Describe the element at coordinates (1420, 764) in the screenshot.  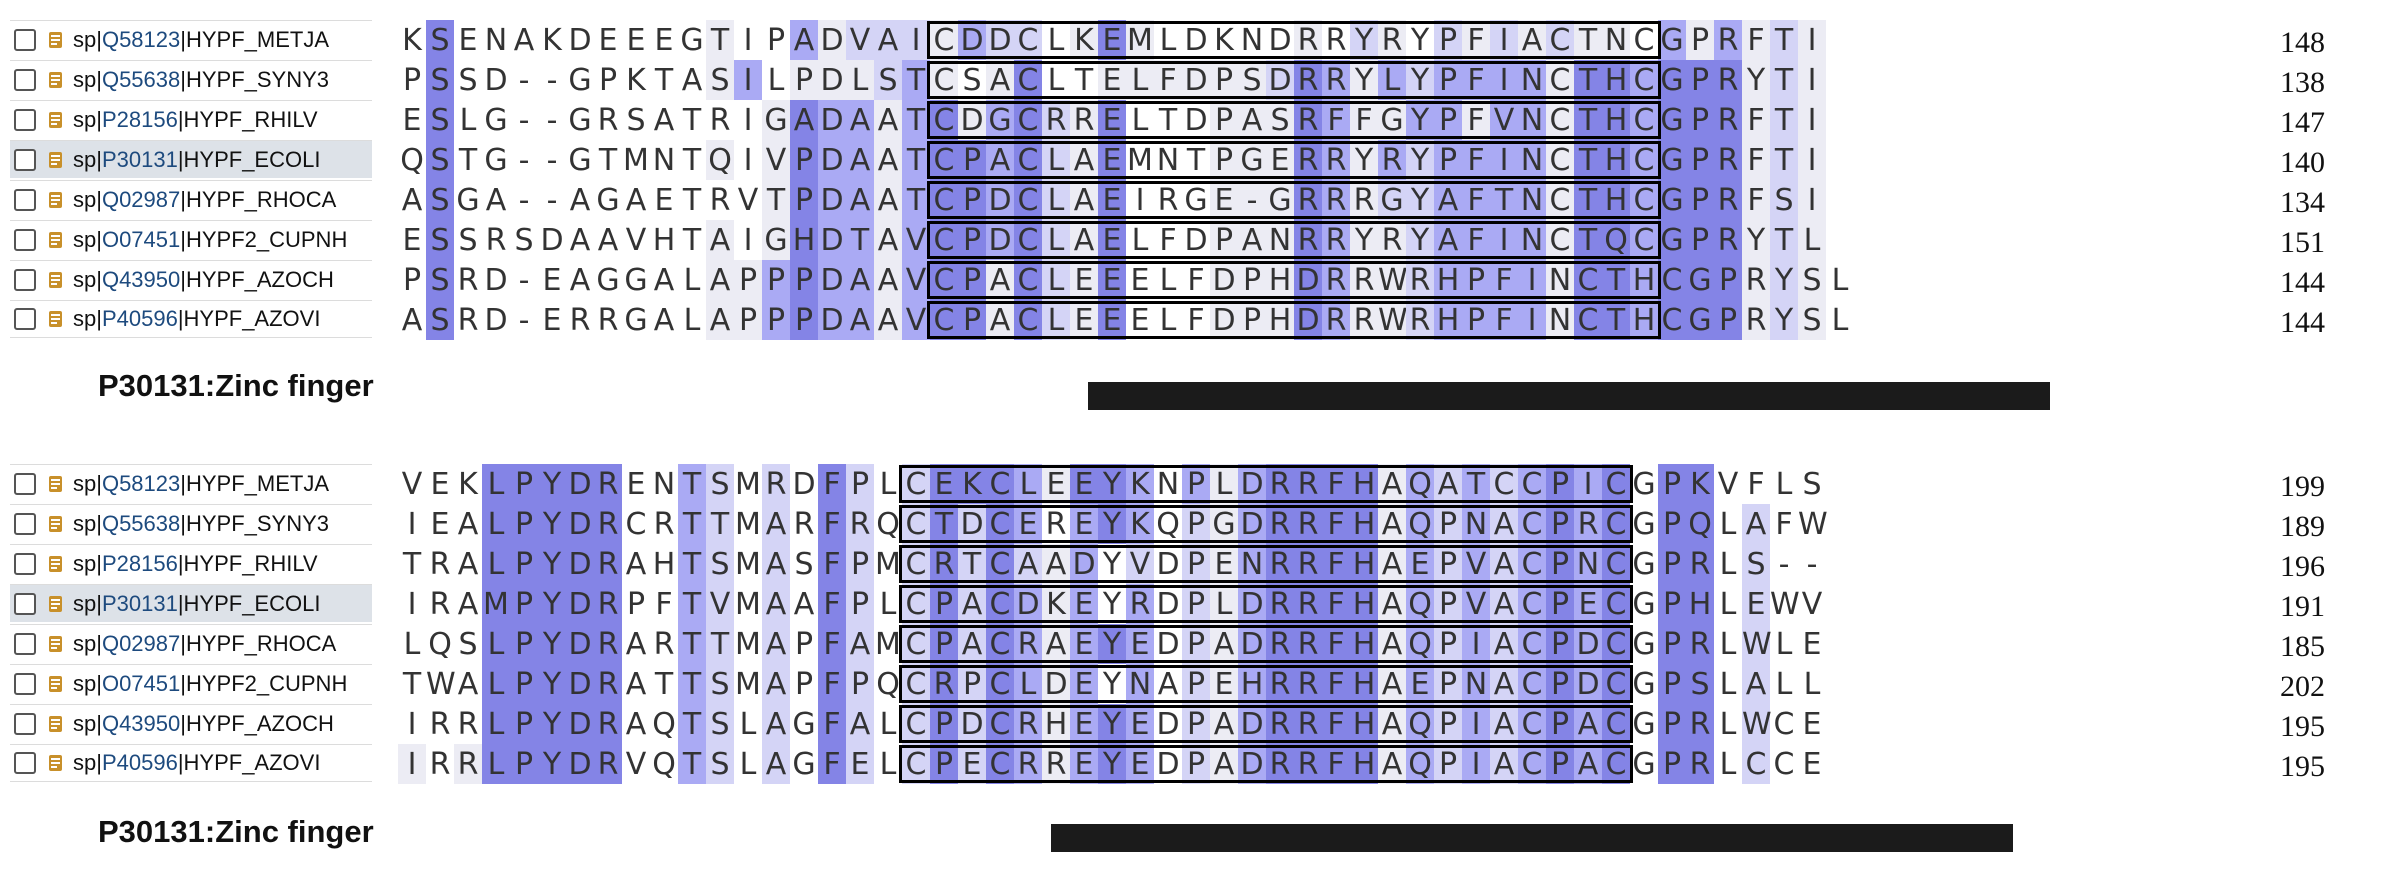
I see `residue: Q` at that location.